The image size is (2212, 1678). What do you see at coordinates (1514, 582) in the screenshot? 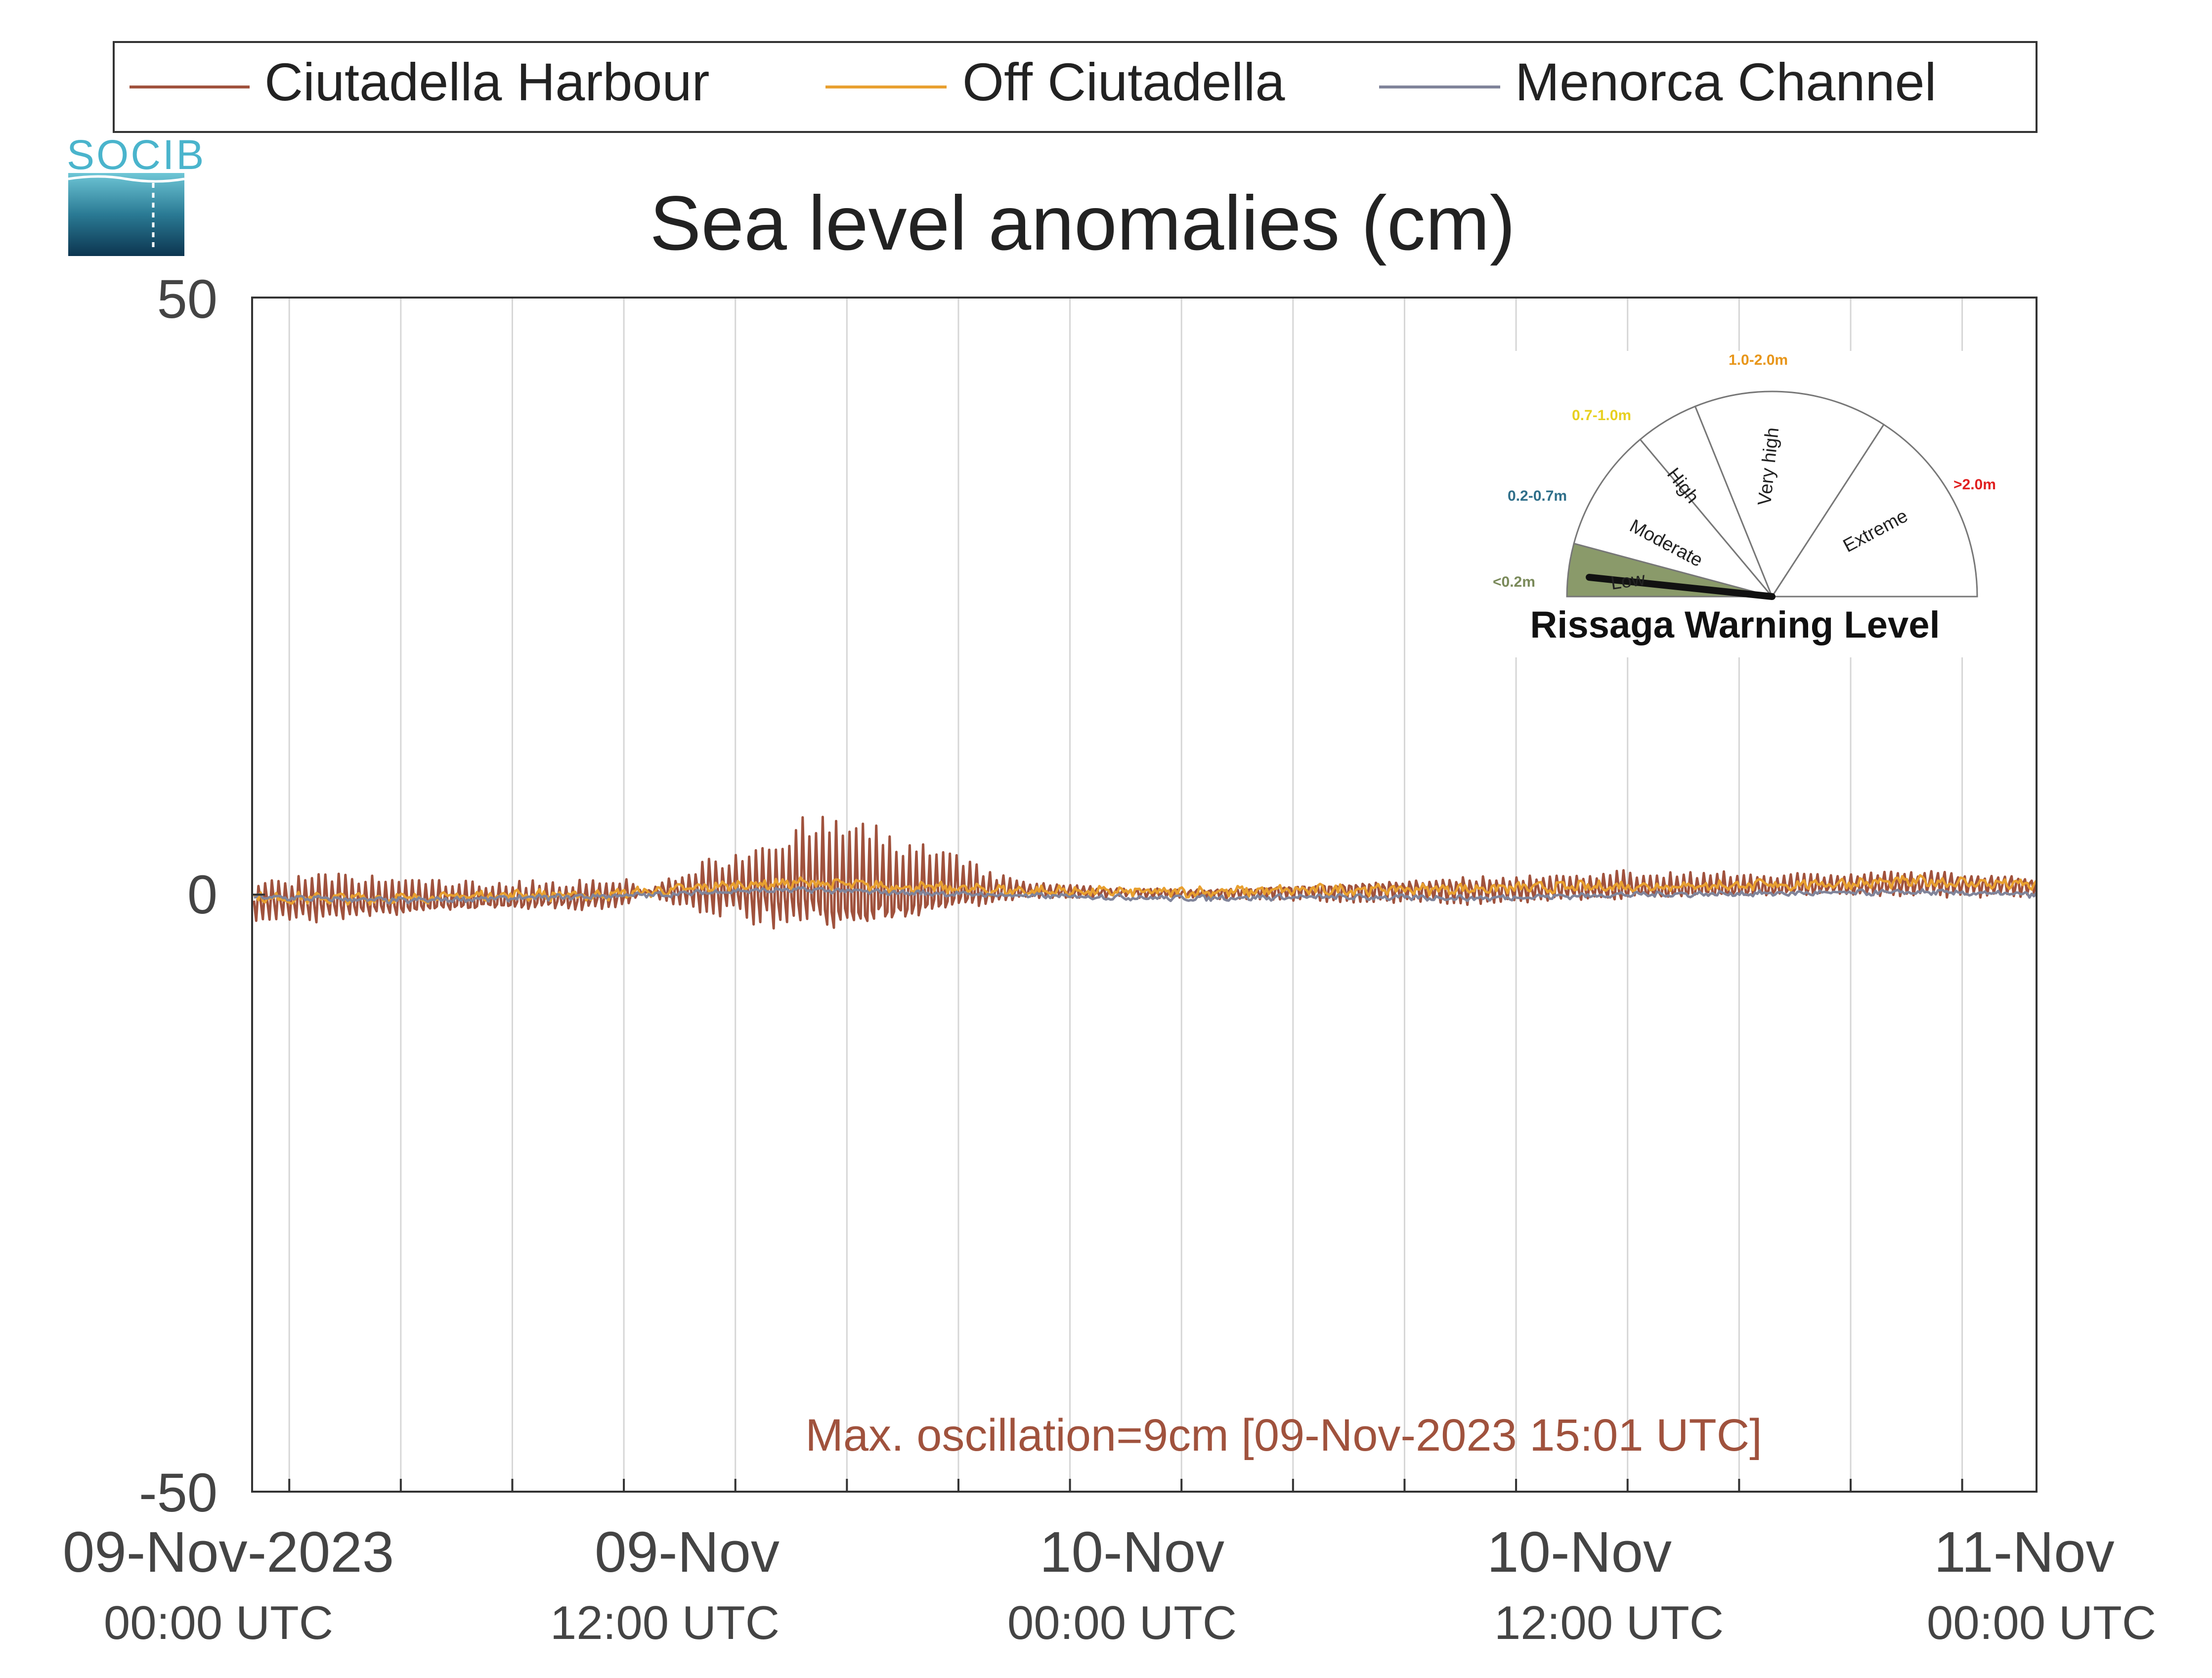
I see `gauge-range-low: <0.2m` at bounding box center [1514, 582].